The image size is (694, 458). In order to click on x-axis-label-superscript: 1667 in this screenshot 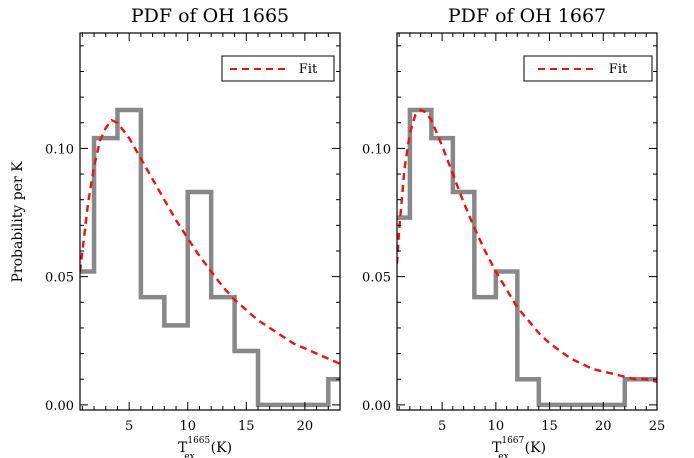, I will do `click(512, 441)`.